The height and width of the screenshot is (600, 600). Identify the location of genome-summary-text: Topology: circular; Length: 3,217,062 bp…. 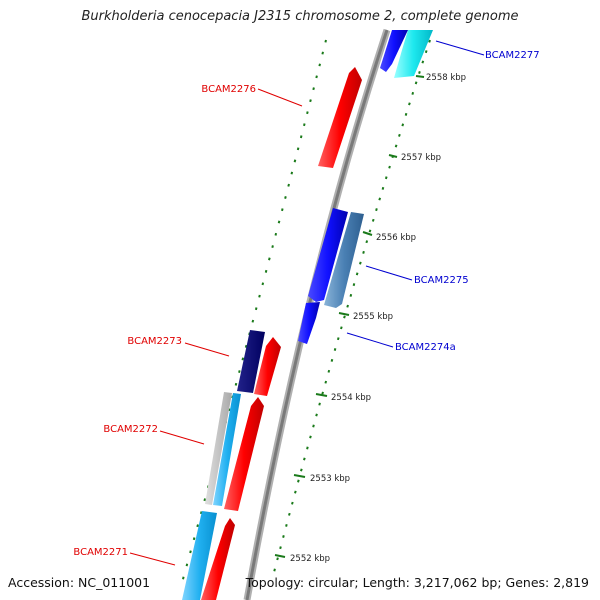
(417, 582).